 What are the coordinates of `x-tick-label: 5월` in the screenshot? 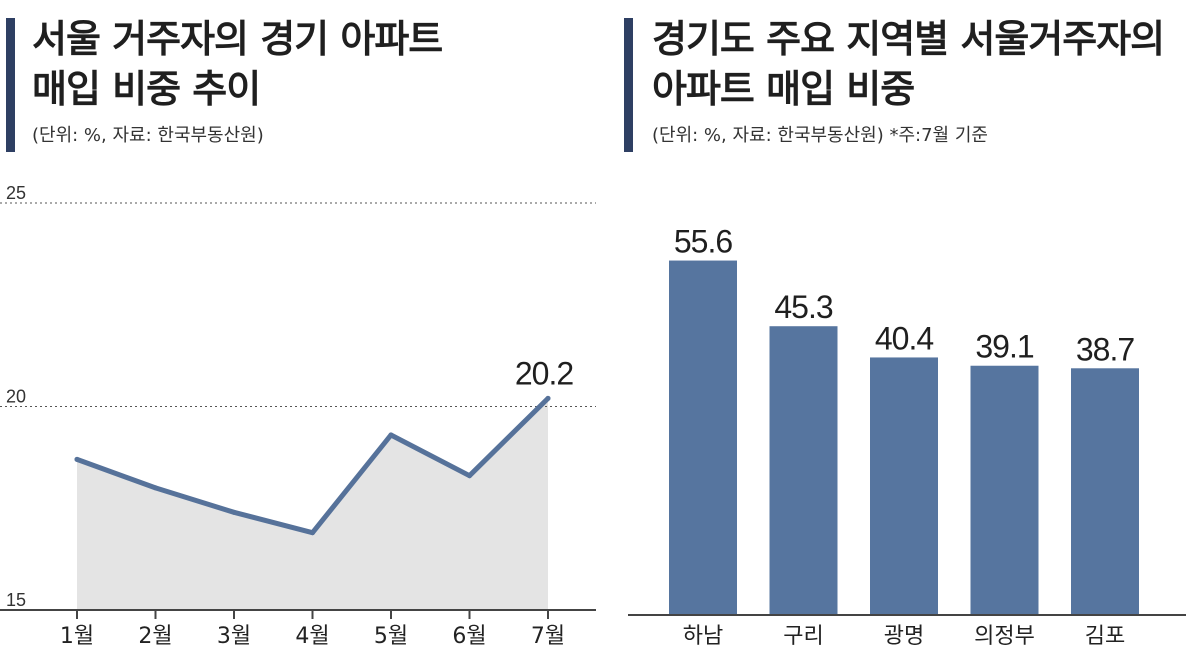 It's located at (391, 636).